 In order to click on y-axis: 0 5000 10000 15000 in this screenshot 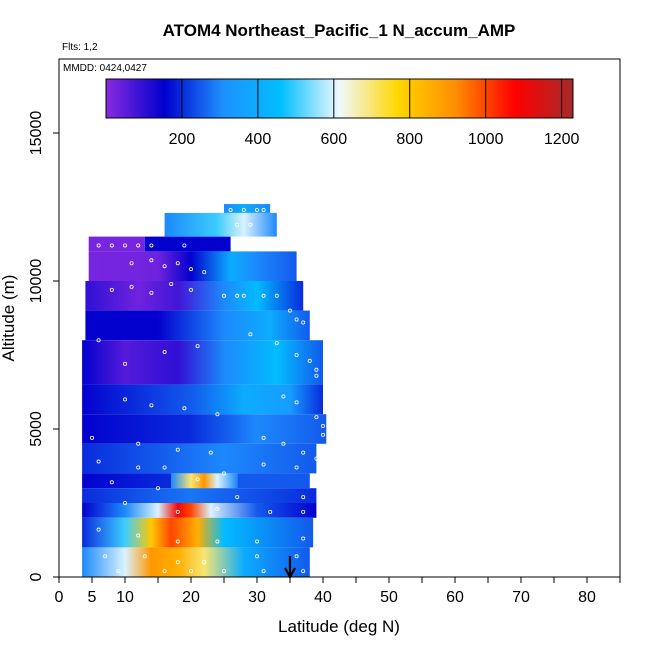, I will do `click(43, 346)`.